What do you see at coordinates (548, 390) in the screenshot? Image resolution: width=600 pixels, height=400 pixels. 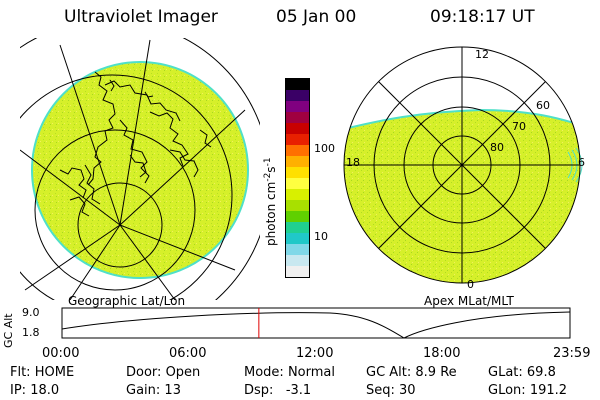 I see `status-value: 191.2` at bounding box center [548, 390].